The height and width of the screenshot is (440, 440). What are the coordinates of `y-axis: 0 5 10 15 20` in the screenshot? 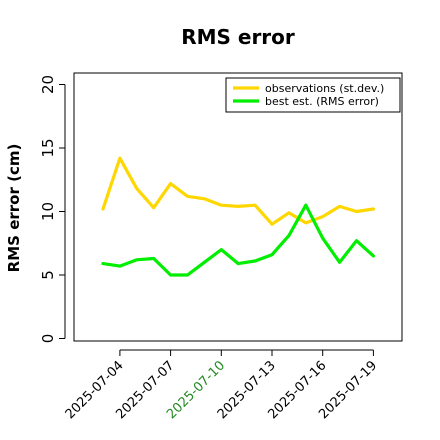 It's located at (52, 209).